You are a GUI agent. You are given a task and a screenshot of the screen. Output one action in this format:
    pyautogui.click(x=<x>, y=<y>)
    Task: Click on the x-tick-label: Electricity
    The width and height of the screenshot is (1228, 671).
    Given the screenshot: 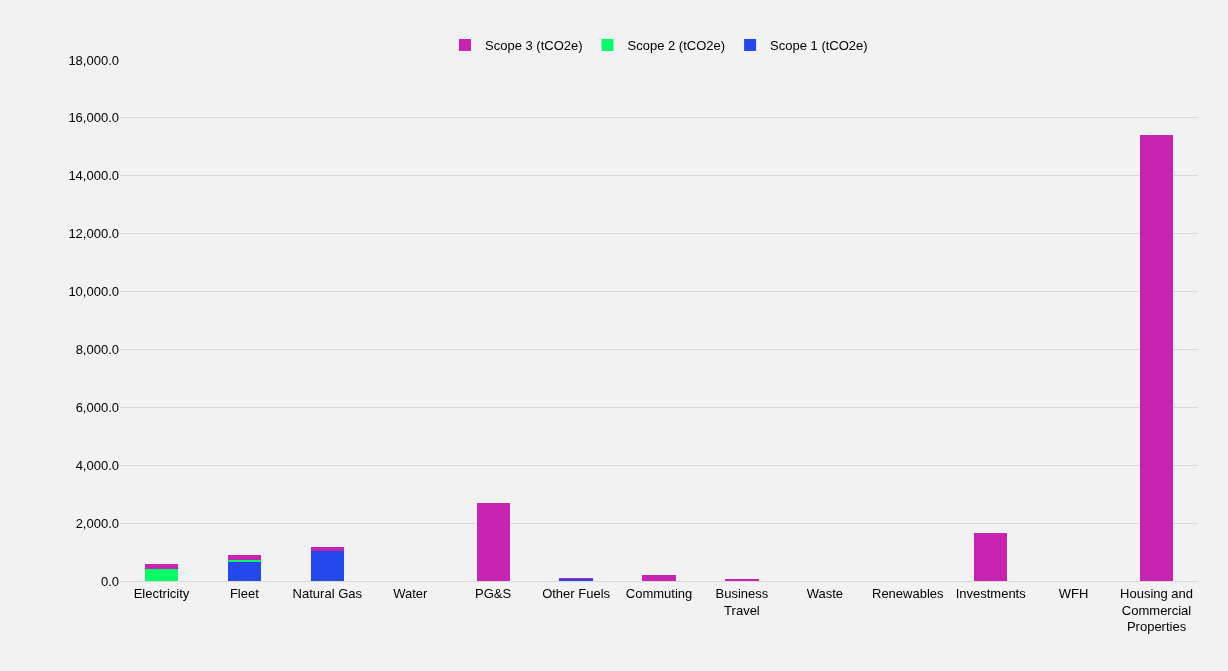 What is the action you would take?
    pyautogui.click(x=161, y=593)
    